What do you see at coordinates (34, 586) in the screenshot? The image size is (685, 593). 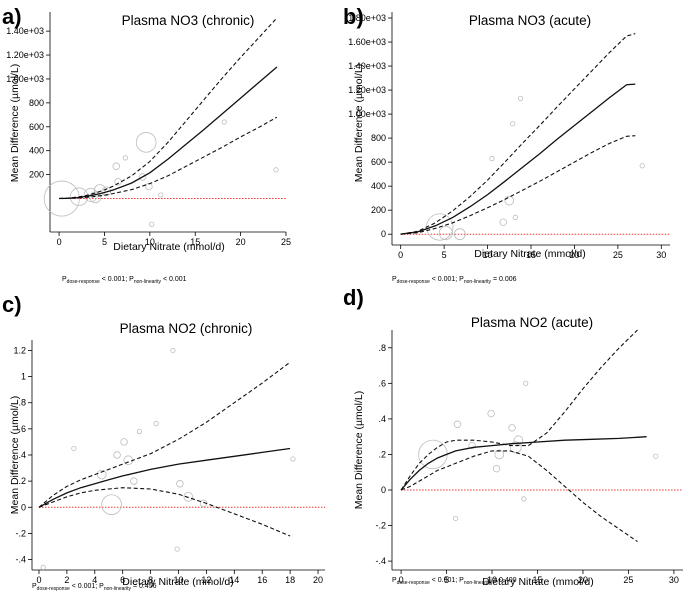 I see `footnote-text: P` at bounding box center [34, 586].